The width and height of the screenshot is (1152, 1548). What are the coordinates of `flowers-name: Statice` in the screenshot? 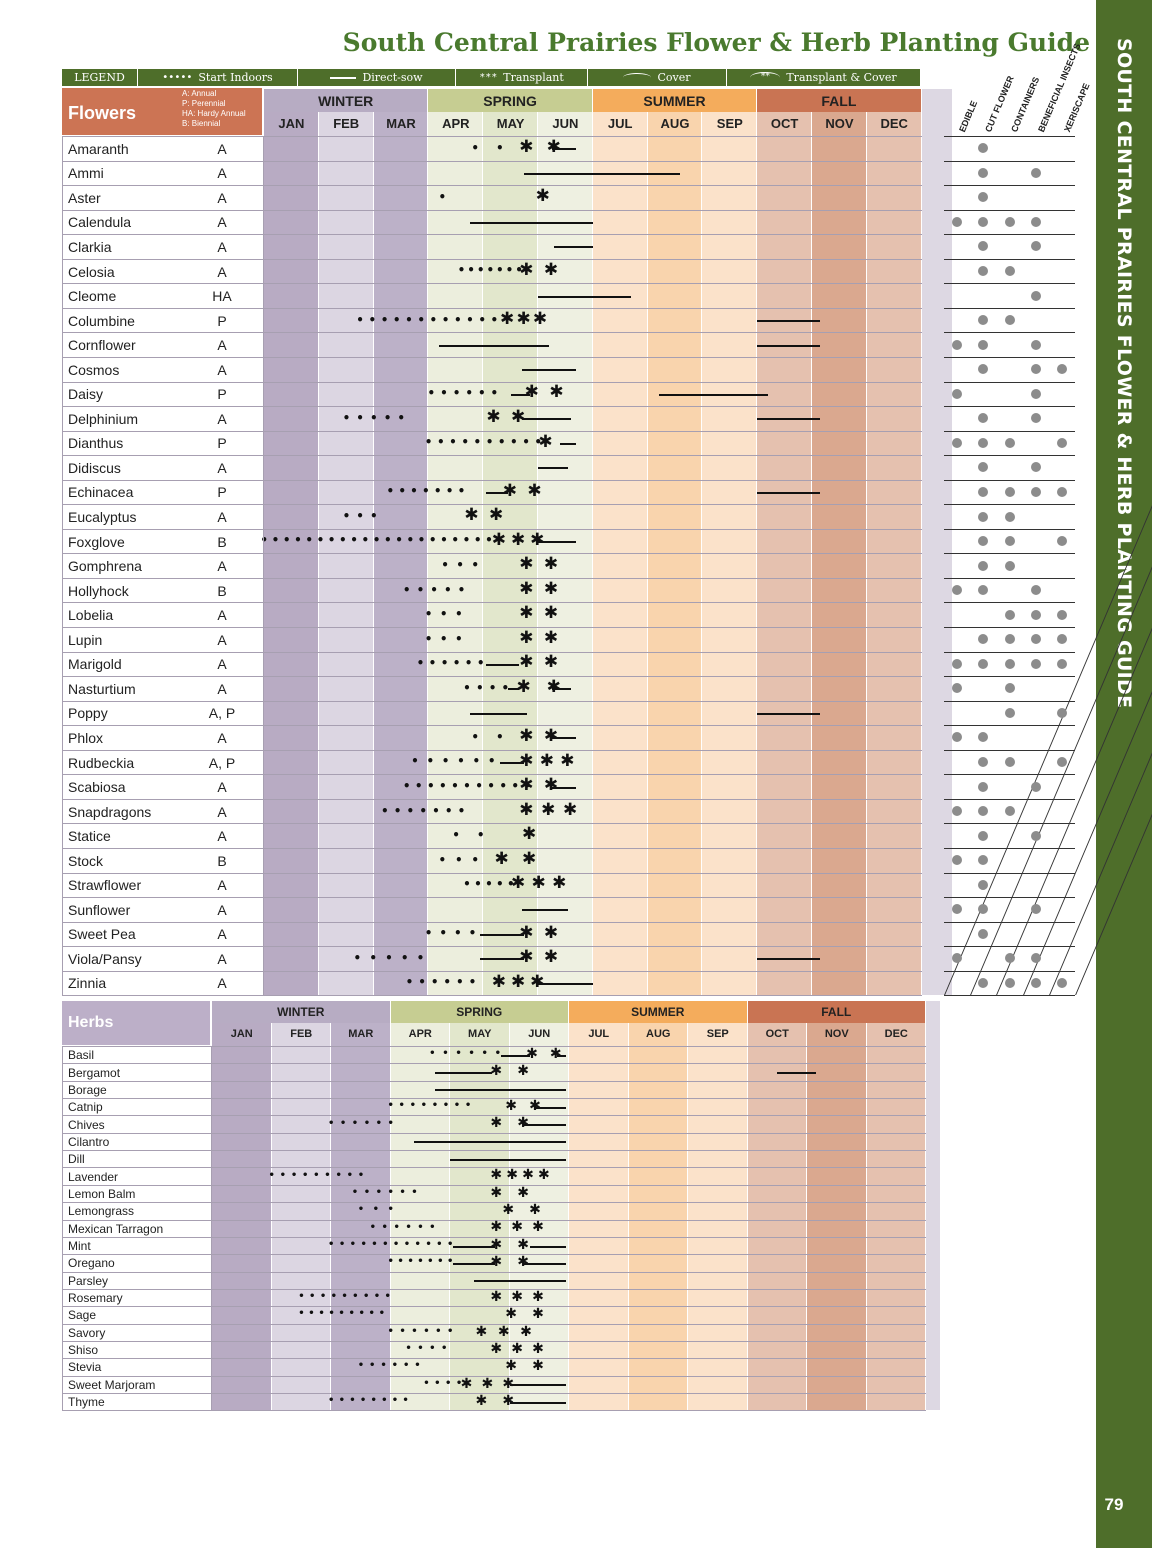 It's located at (89, 836).